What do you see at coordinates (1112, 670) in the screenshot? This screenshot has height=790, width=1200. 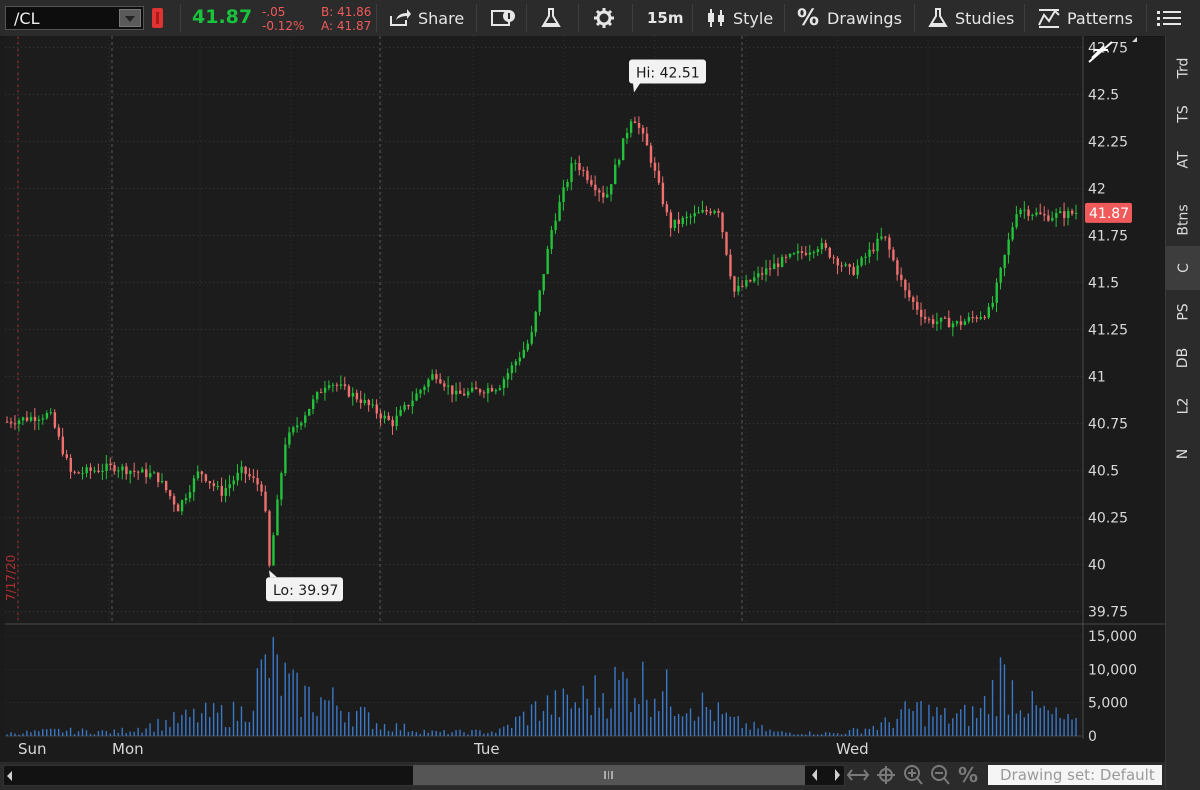 I see `volume-tick-label: 10,000` at bounding box center [1112, 670].